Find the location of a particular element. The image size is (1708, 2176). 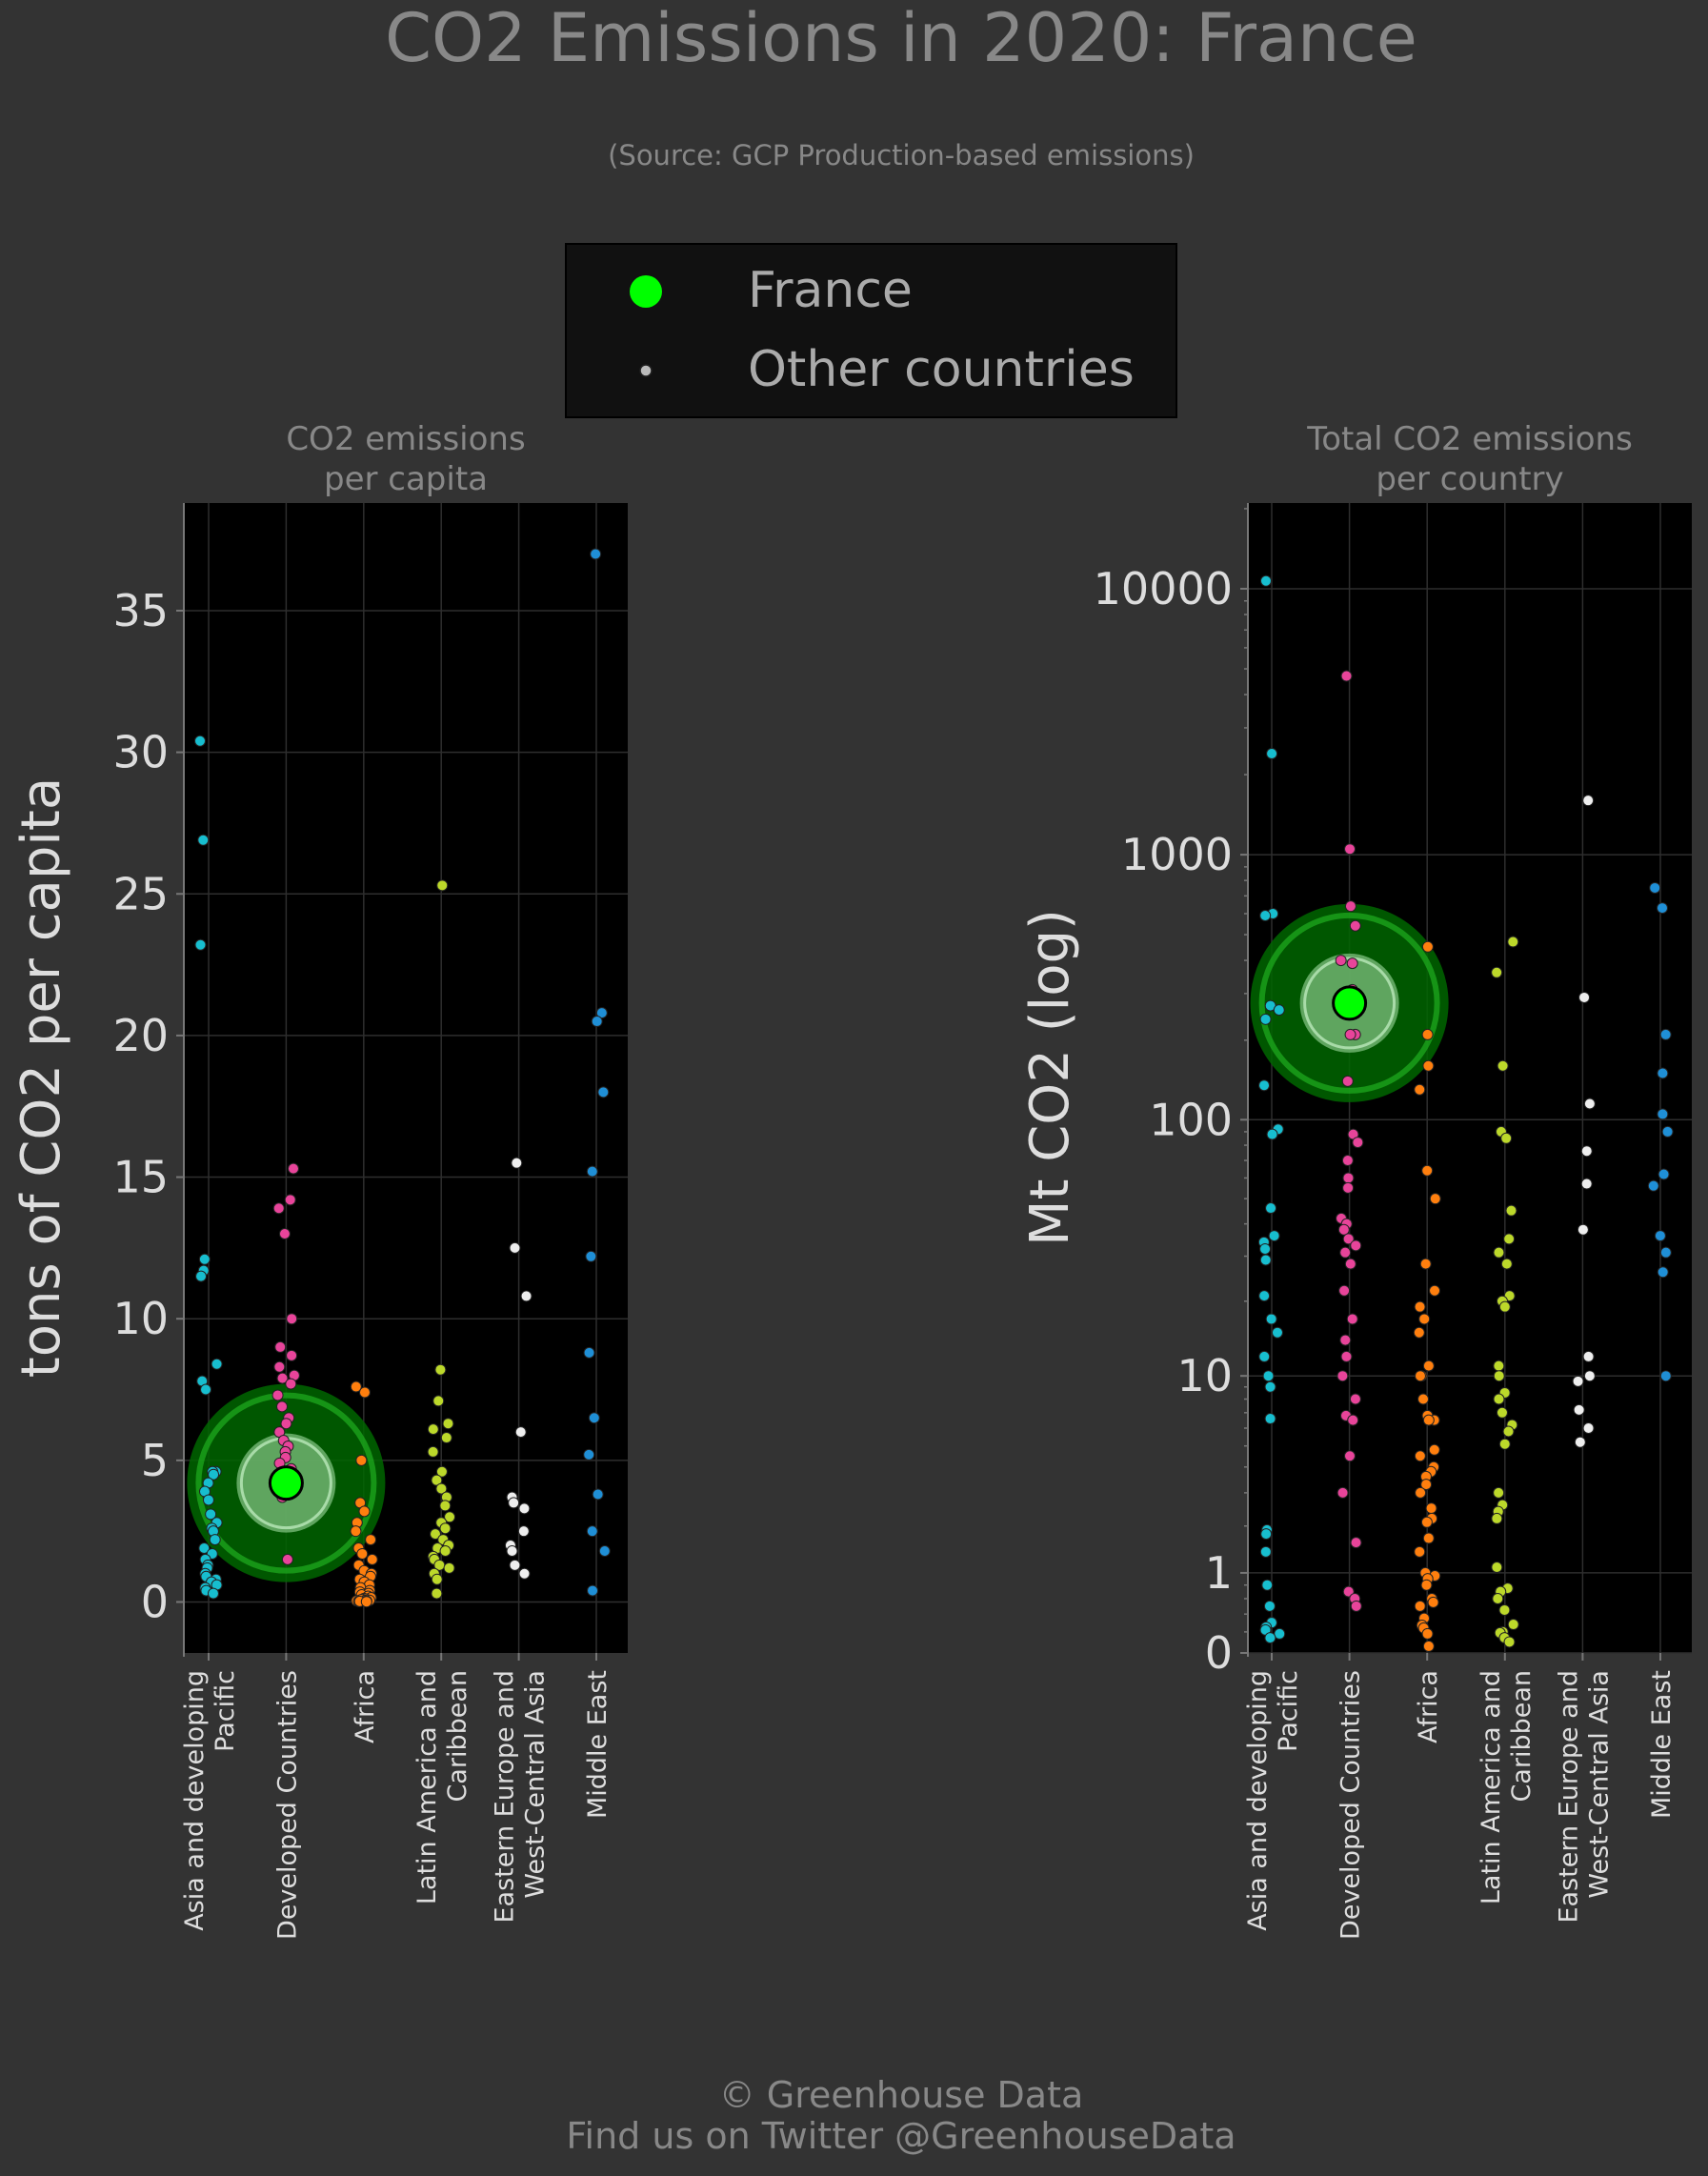

y-tick-label: 100 is located at coordinates (1191, 1119).